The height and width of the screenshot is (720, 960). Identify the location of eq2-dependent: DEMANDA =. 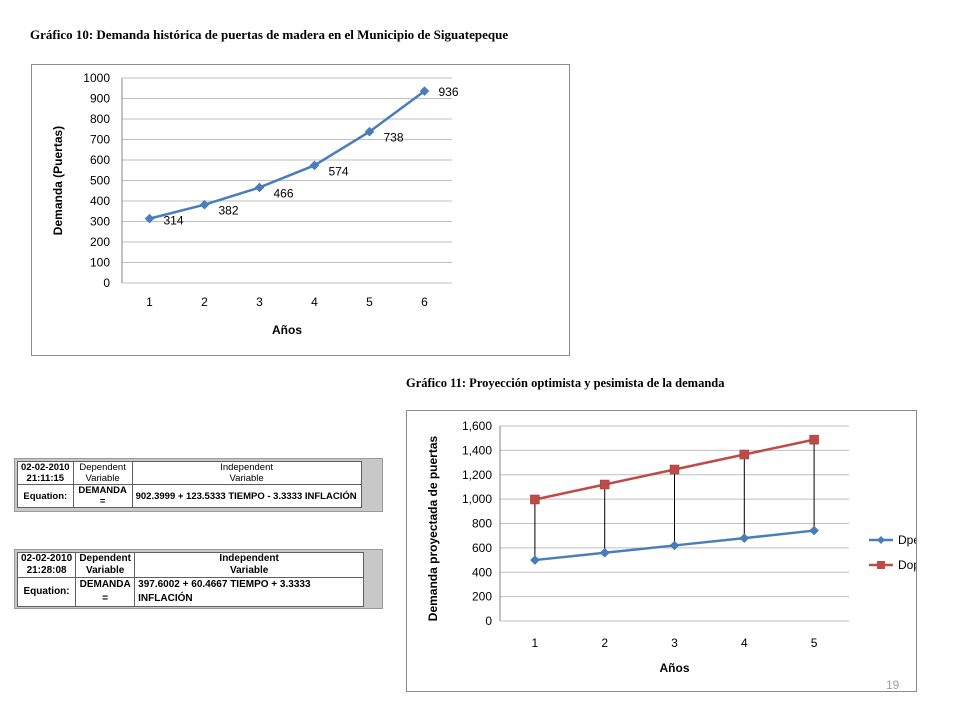
(105, 592).